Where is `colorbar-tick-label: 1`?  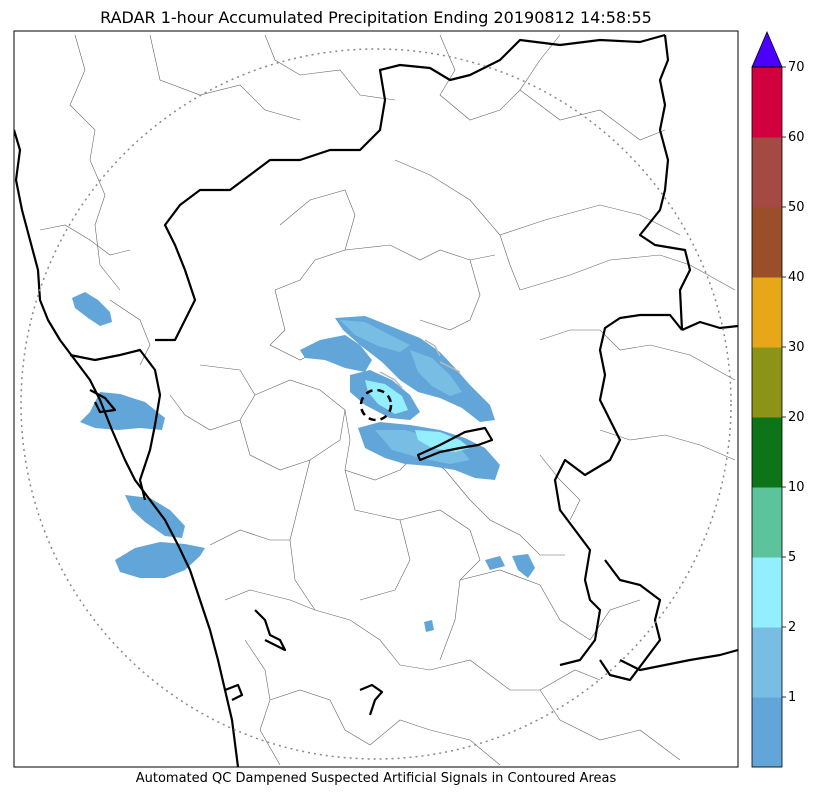
colorbar-tick-label: 1 is located at coordinates (792, 697).